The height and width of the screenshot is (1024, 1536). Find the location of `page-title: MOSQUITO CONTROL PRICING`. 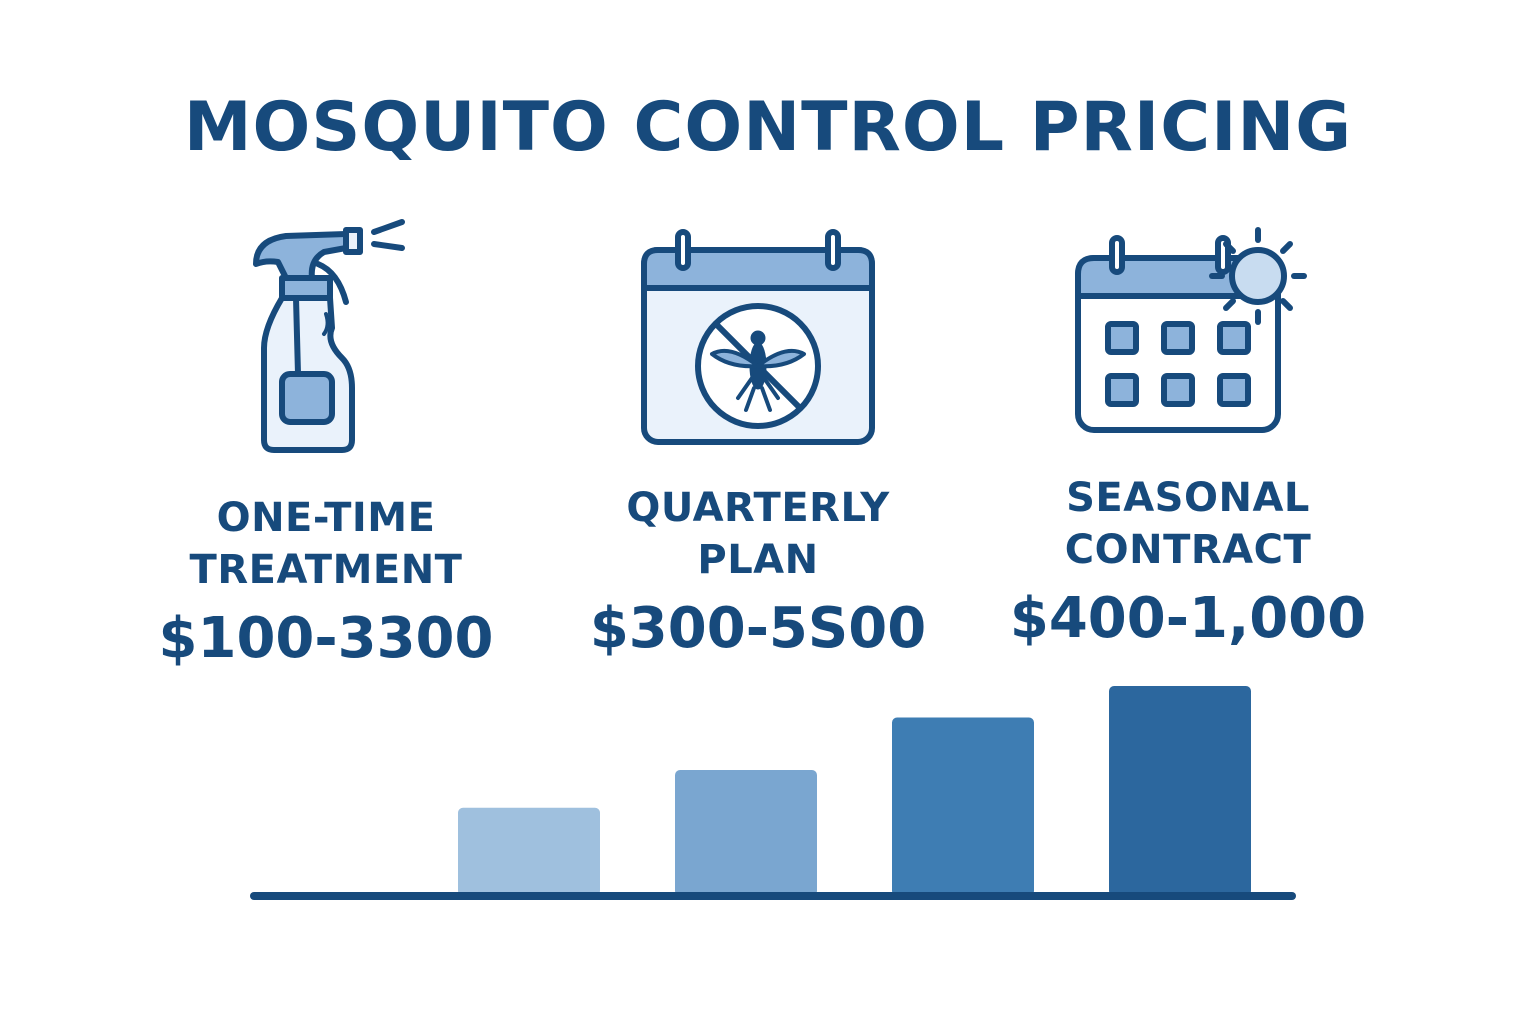

page-title: MOSQUITO CONTROL PRICING is located at coordinates (768, 127).